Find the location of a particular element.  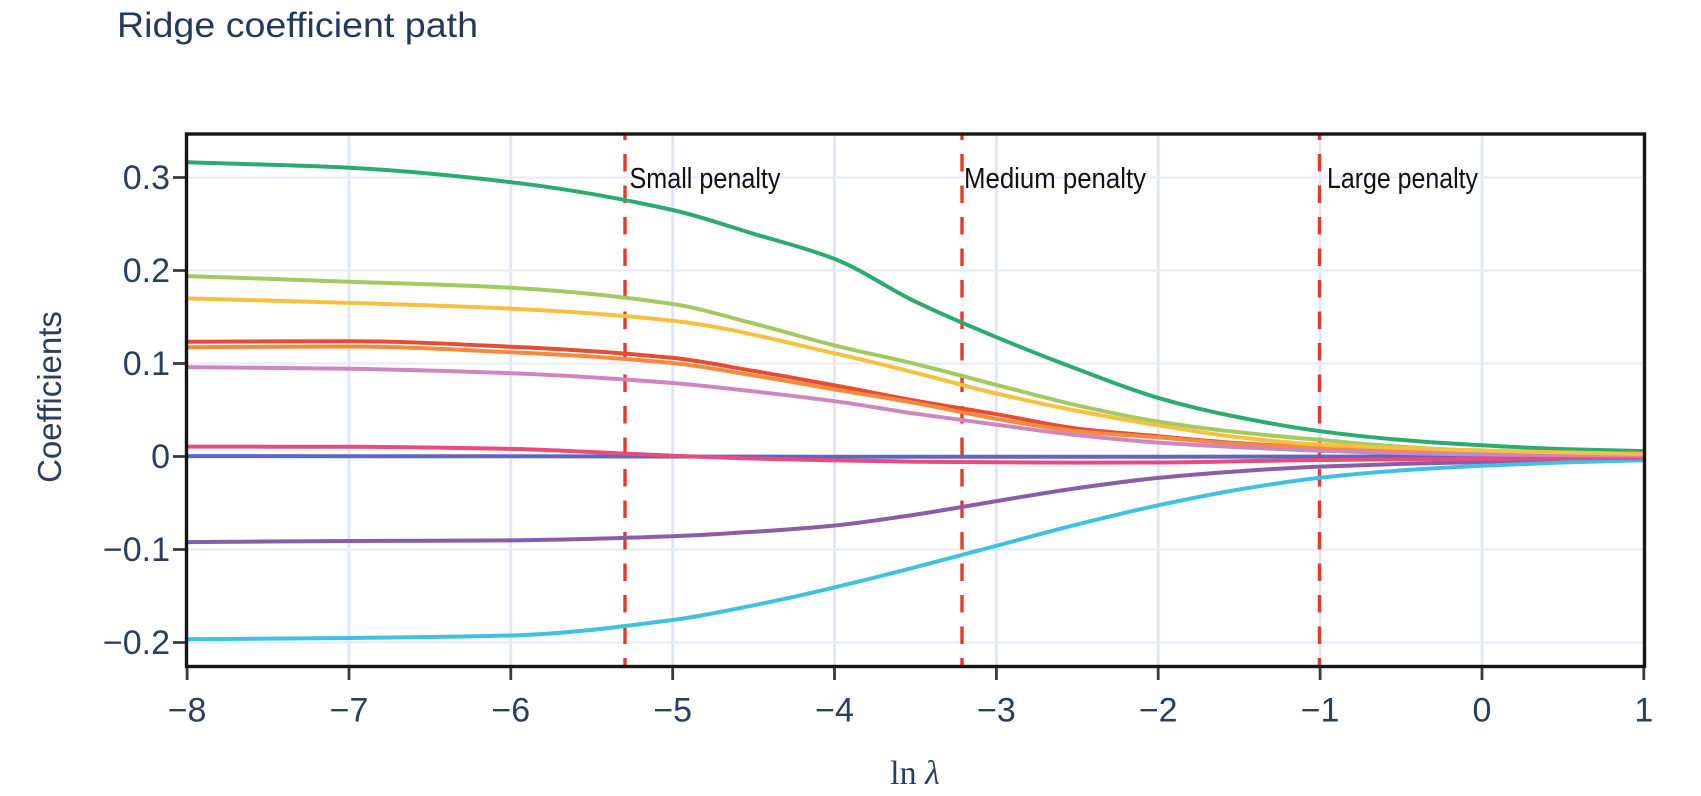

svg-text: −6 is located at coordinates (510, 711).